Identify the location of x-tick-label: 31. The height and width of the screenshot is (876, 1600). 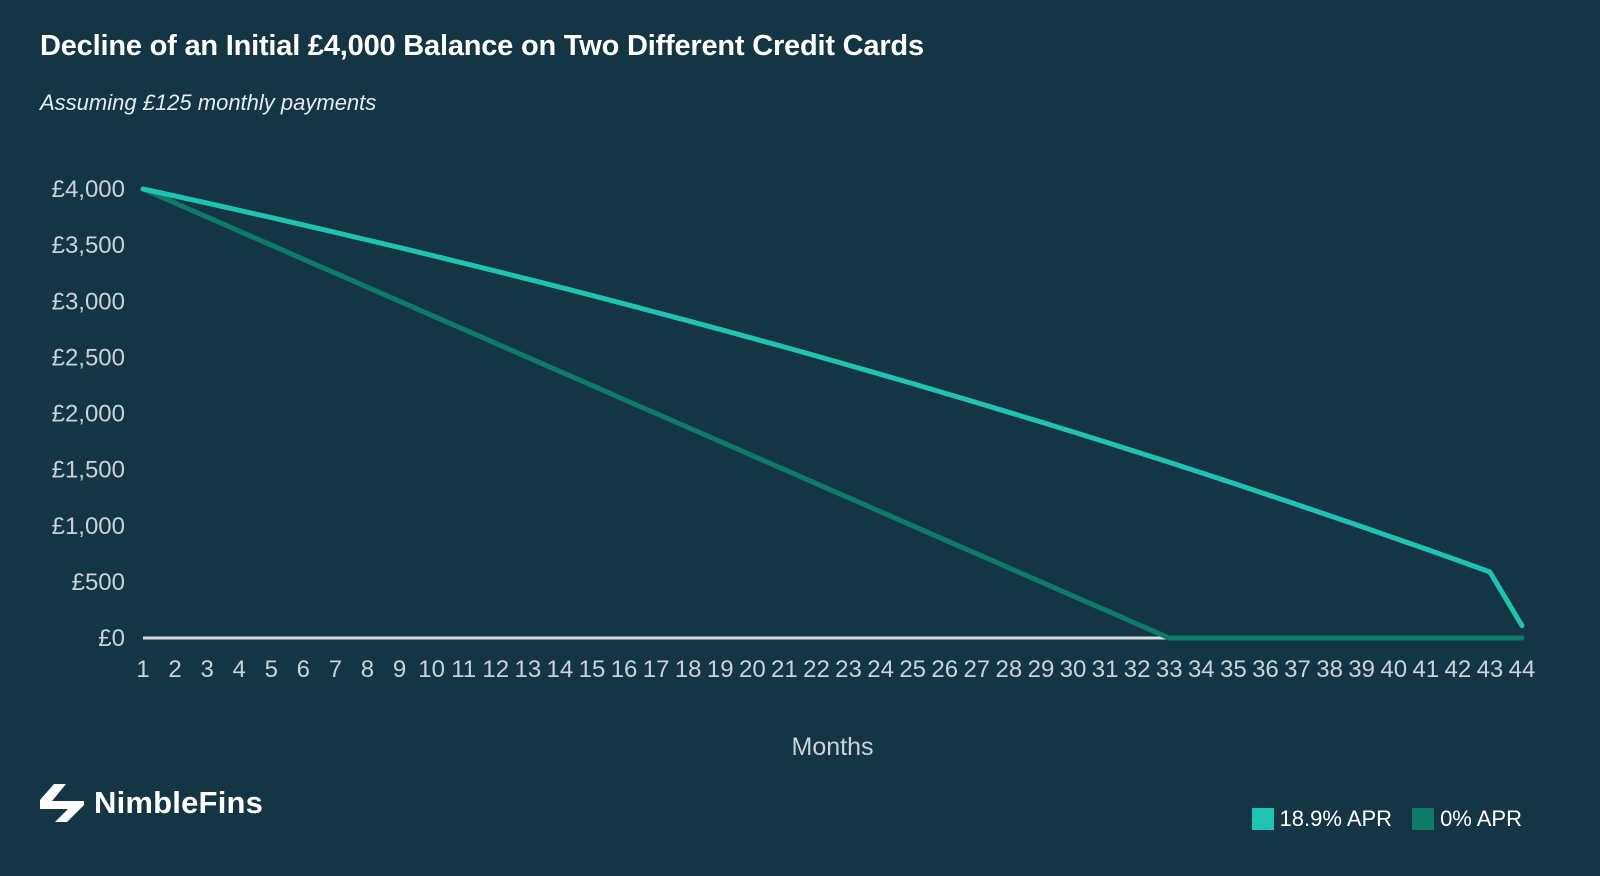
(1105, 669).